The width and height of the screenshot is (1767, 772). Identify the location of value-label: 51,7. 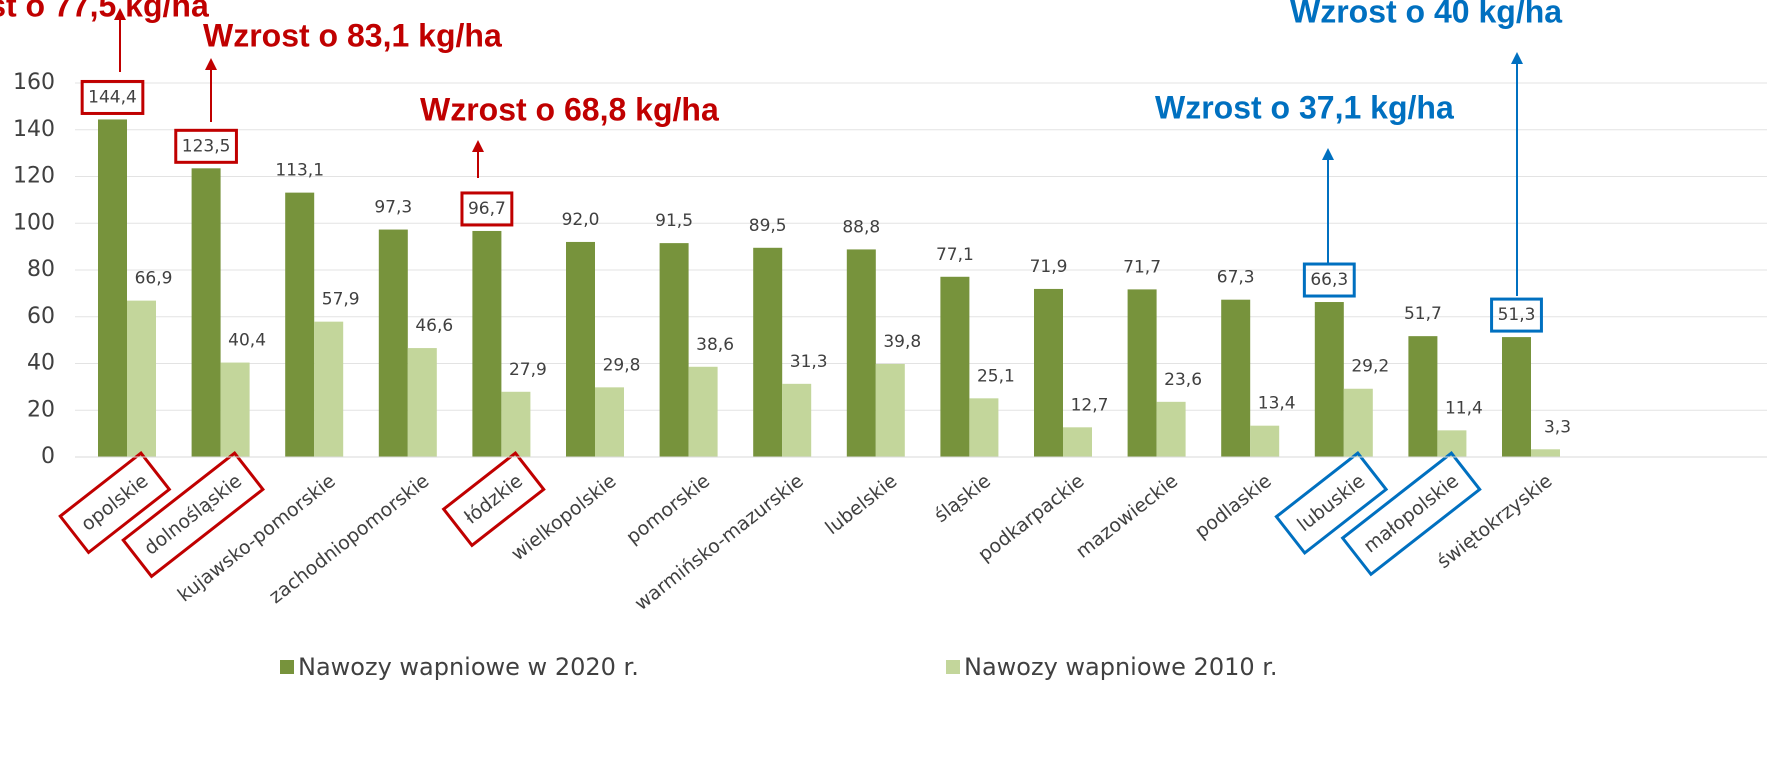
(1423, 314).